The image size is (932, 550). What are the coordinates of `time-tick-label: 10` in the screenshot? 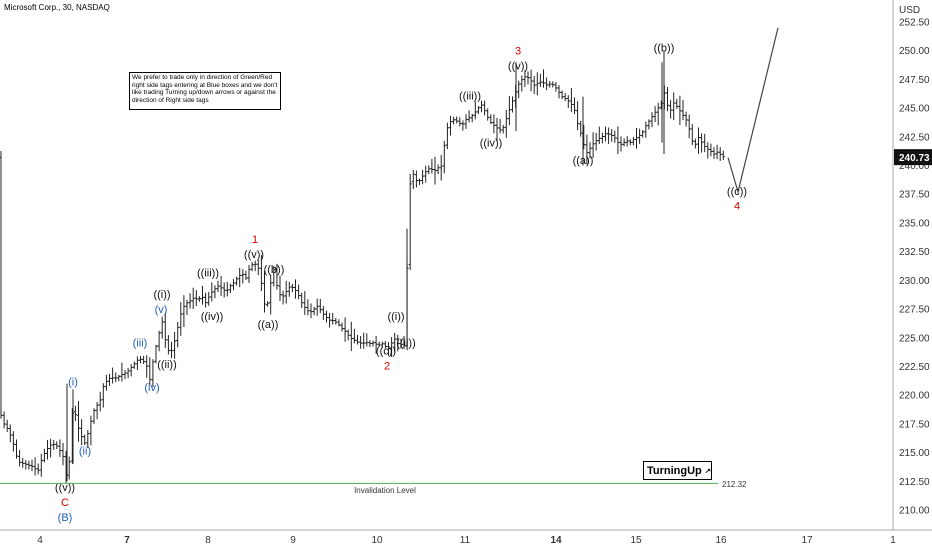 It's located at (377, 540).